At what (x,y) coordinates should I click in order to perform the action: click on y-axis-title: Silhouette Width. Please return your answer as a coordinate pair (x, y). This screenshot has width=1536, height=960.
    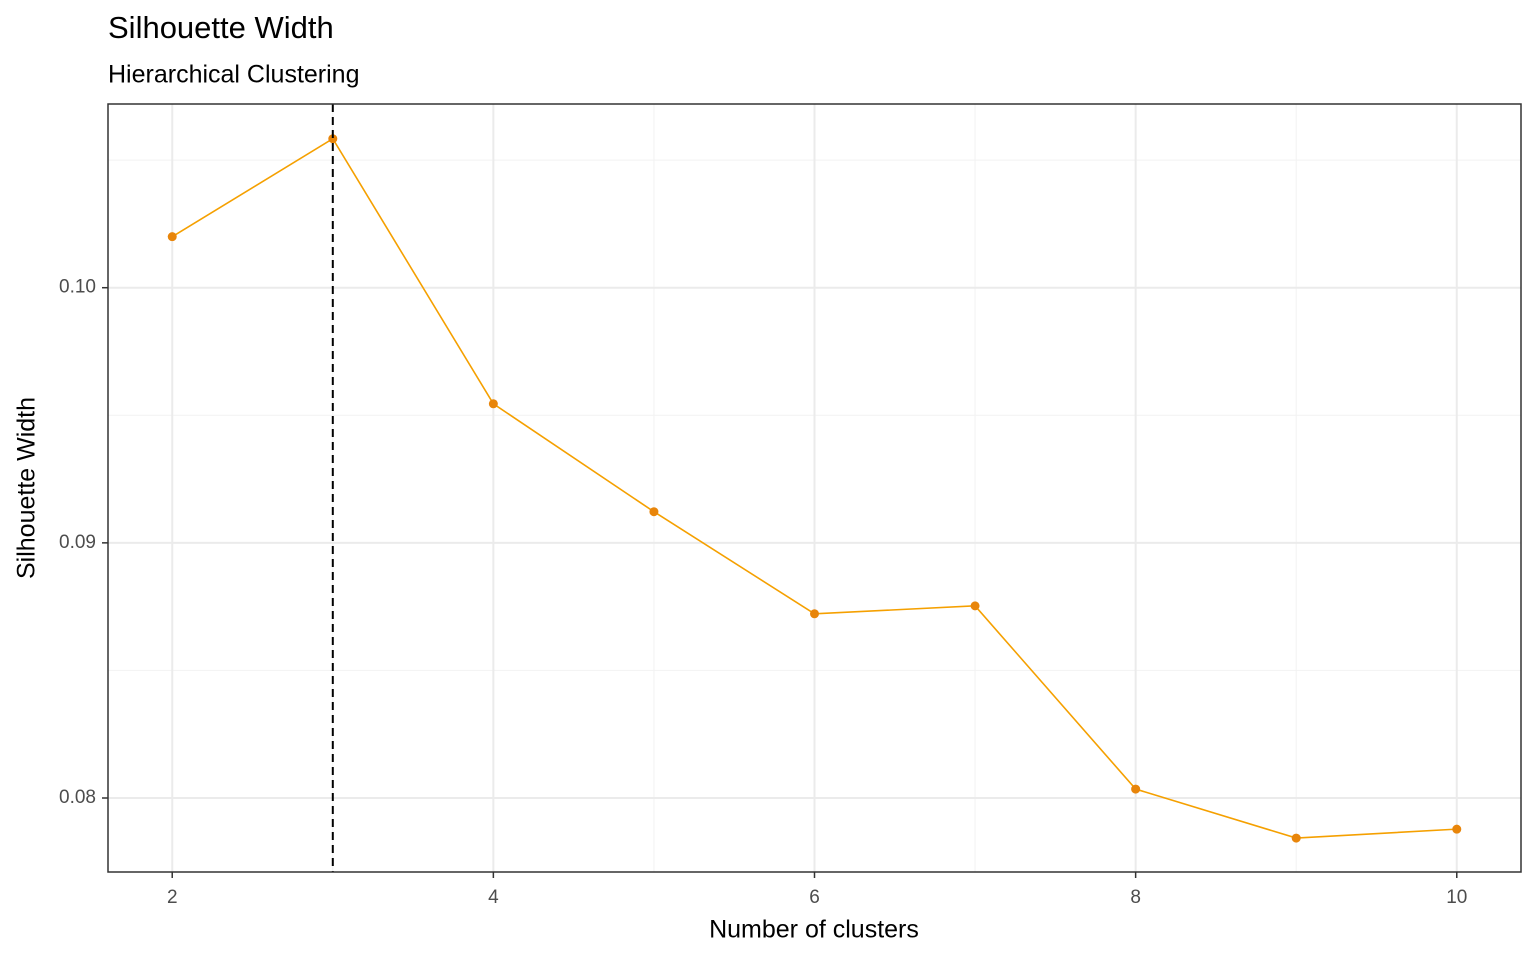
    Looking at the image, I should click on (27, 488).